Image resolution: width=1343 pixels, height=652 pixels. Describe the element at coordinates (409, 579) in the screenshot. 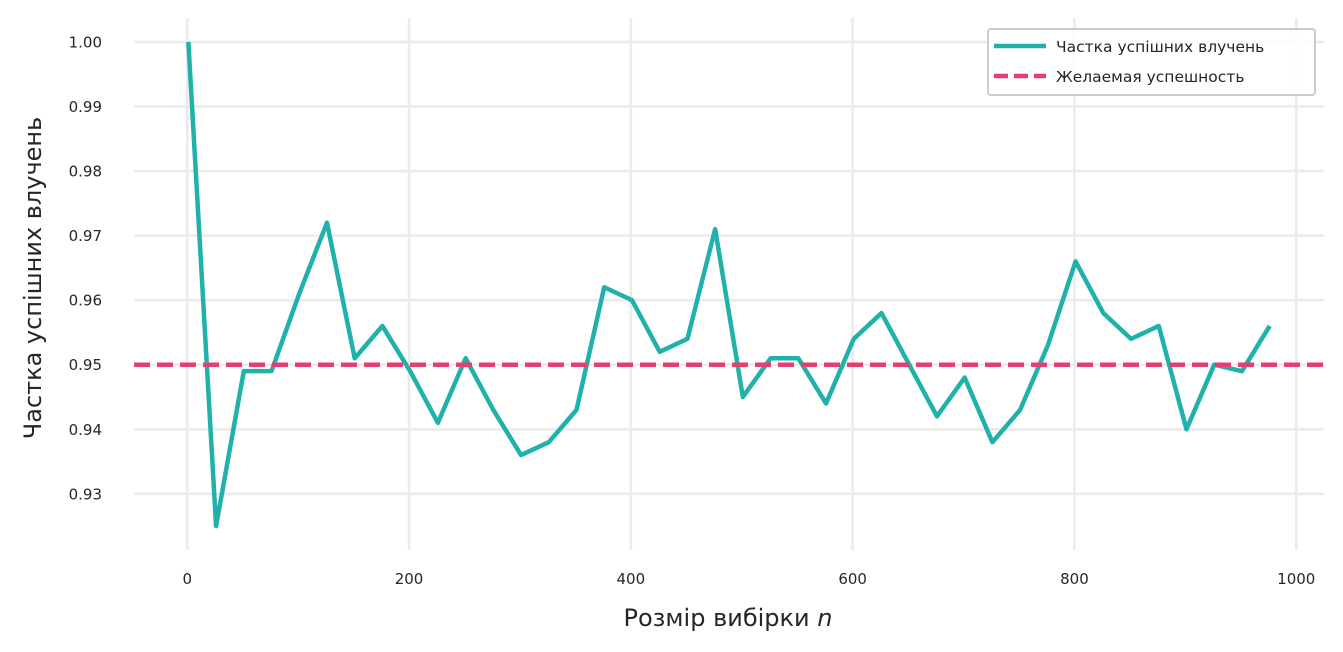

I see `x-tick-label: 200` at that location.